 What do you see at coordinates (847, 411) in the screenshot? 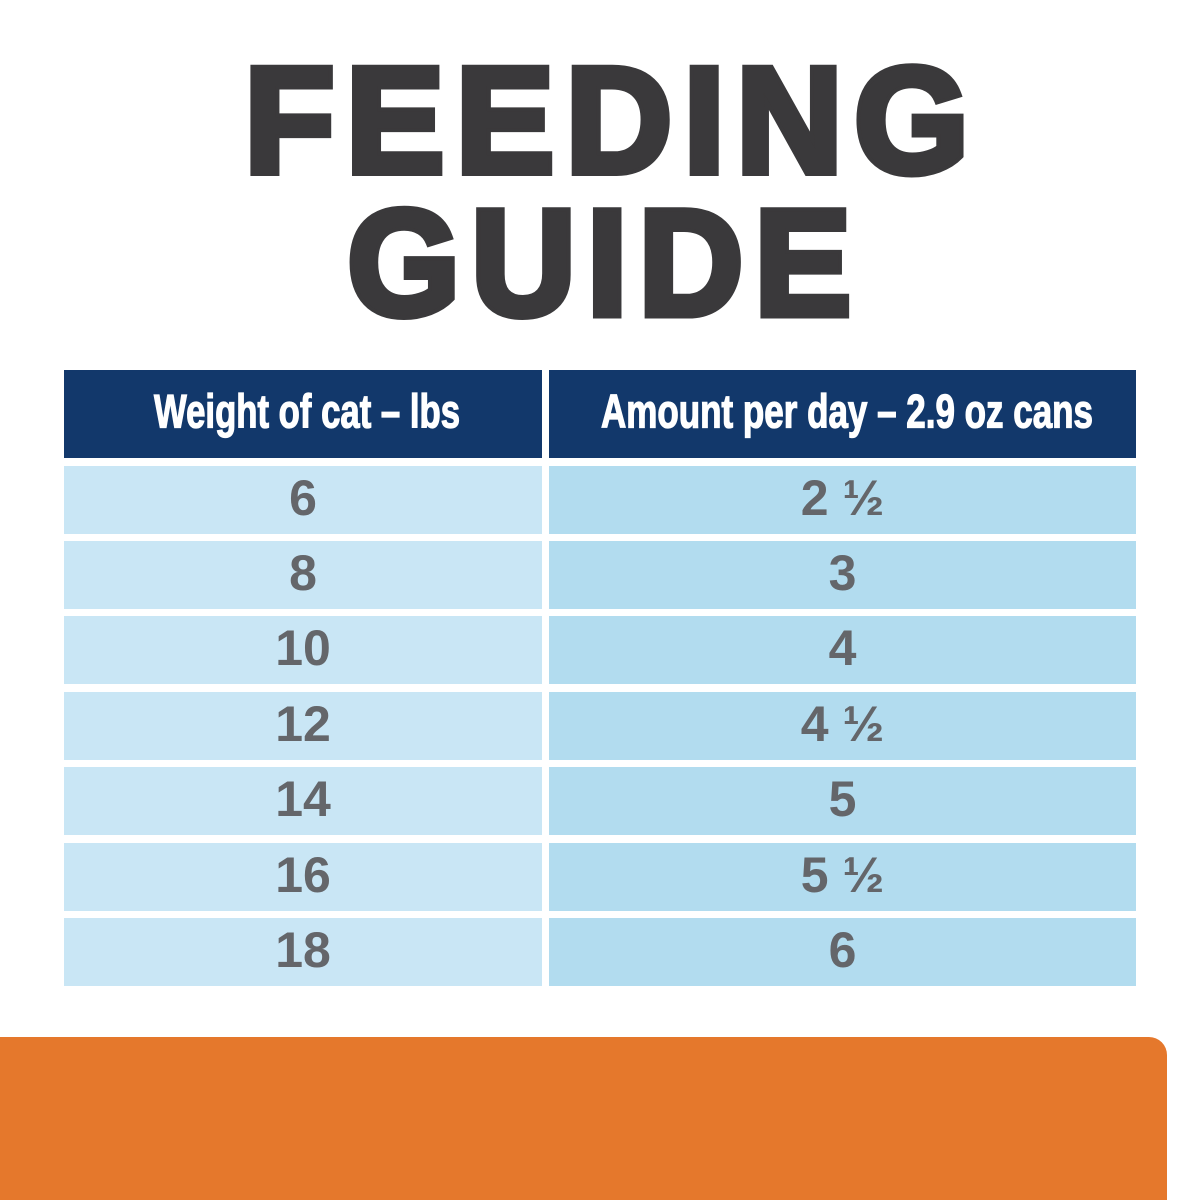
I see `svg-text: Amount per day – 2.9 oz cans` at bounding box center [847, 411].